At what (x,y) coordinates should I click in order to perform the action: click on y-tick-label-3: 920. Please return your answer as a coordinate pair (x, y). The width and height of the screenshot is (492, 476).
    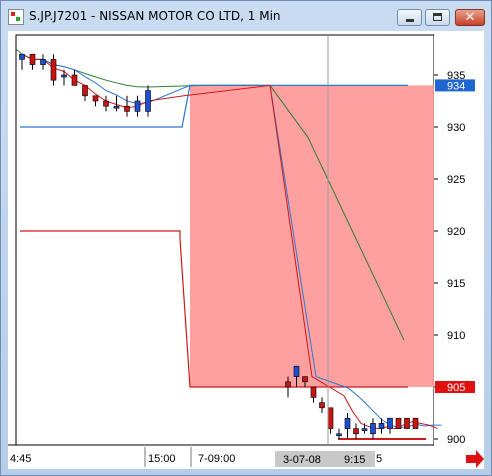
    Looking at the image, I should click on (456, 232).